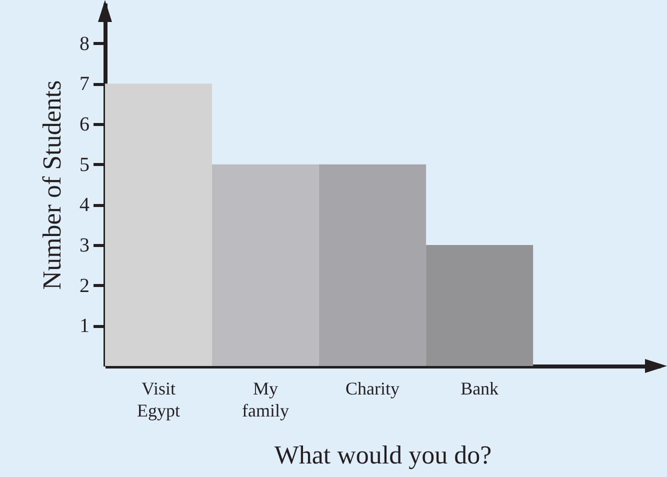  What do you see at coordinates (85, 125) in the screenshot?
I see `y-tick-label: 6` at bounding box center [85, 125].